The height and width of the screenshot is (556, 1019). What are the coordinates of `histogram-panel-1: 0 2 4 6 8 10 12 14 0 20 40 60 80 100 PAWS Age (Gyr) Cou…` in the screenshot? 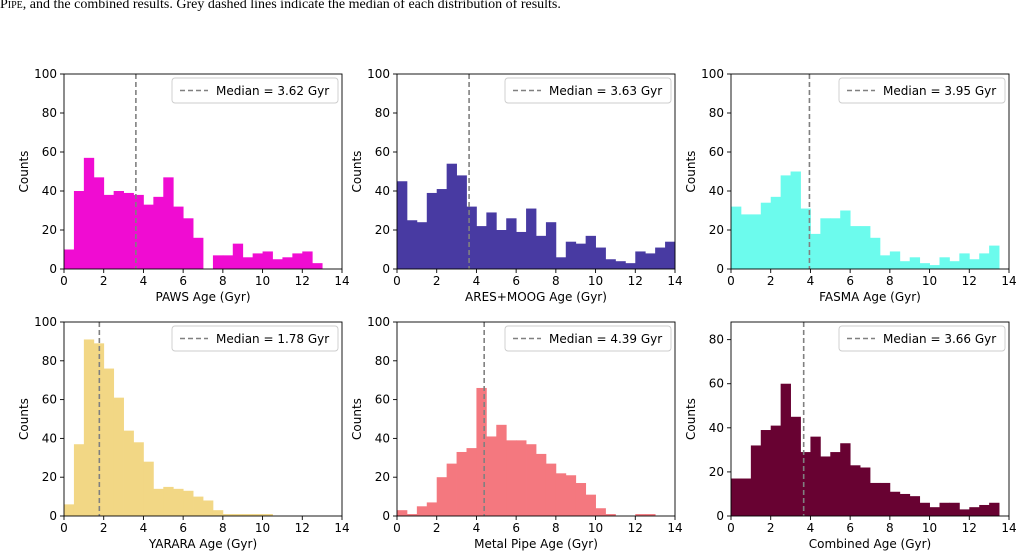 It's located at (183, 185).